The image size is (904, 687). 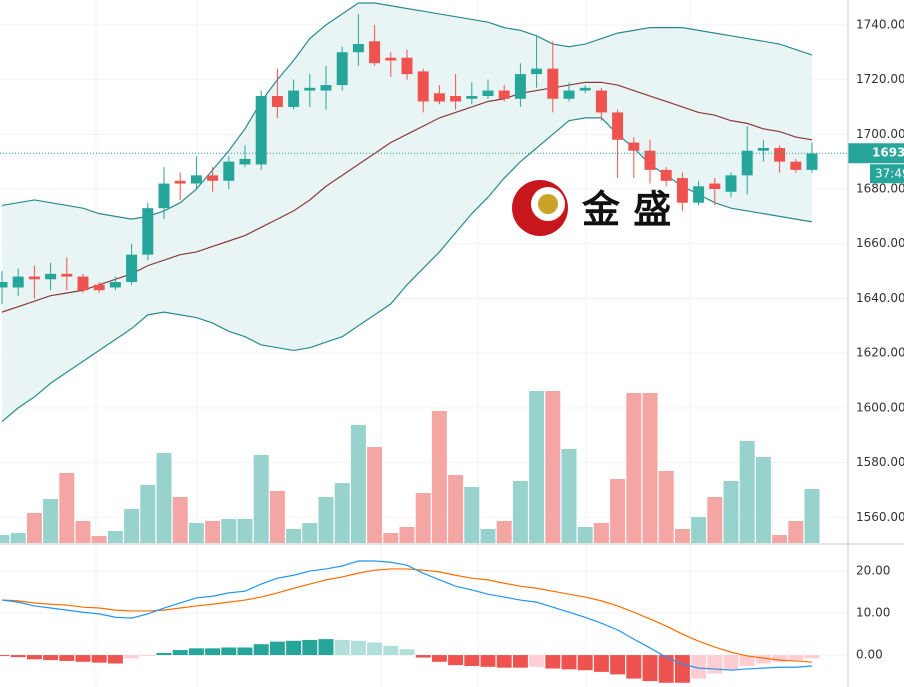 I want to click on watermark: 金 盛, so click(x=591, y=208).